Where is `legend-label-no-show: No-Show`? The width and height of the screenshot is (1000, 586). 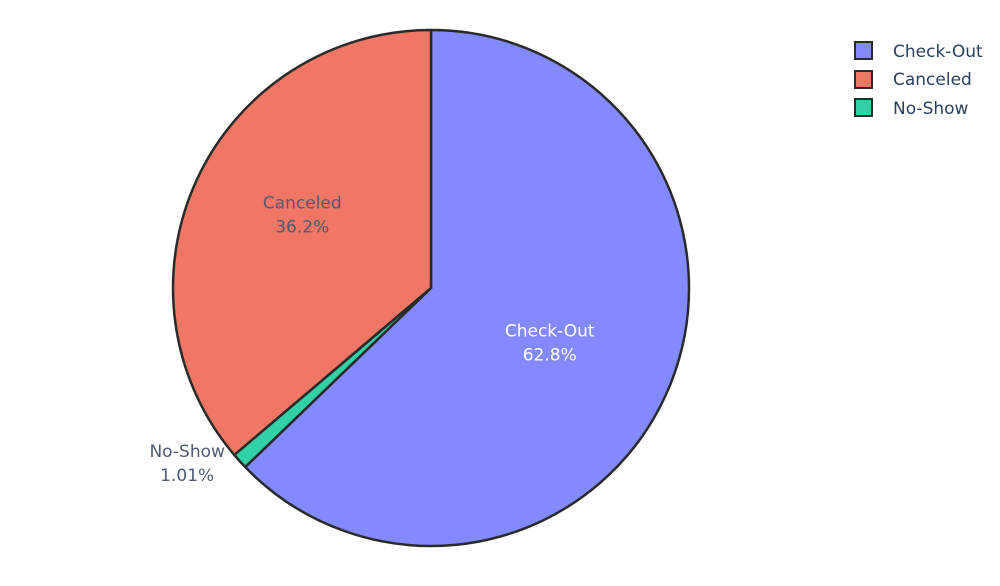
legend-label-no-show: No-Show is located at coordinates (931, 109).